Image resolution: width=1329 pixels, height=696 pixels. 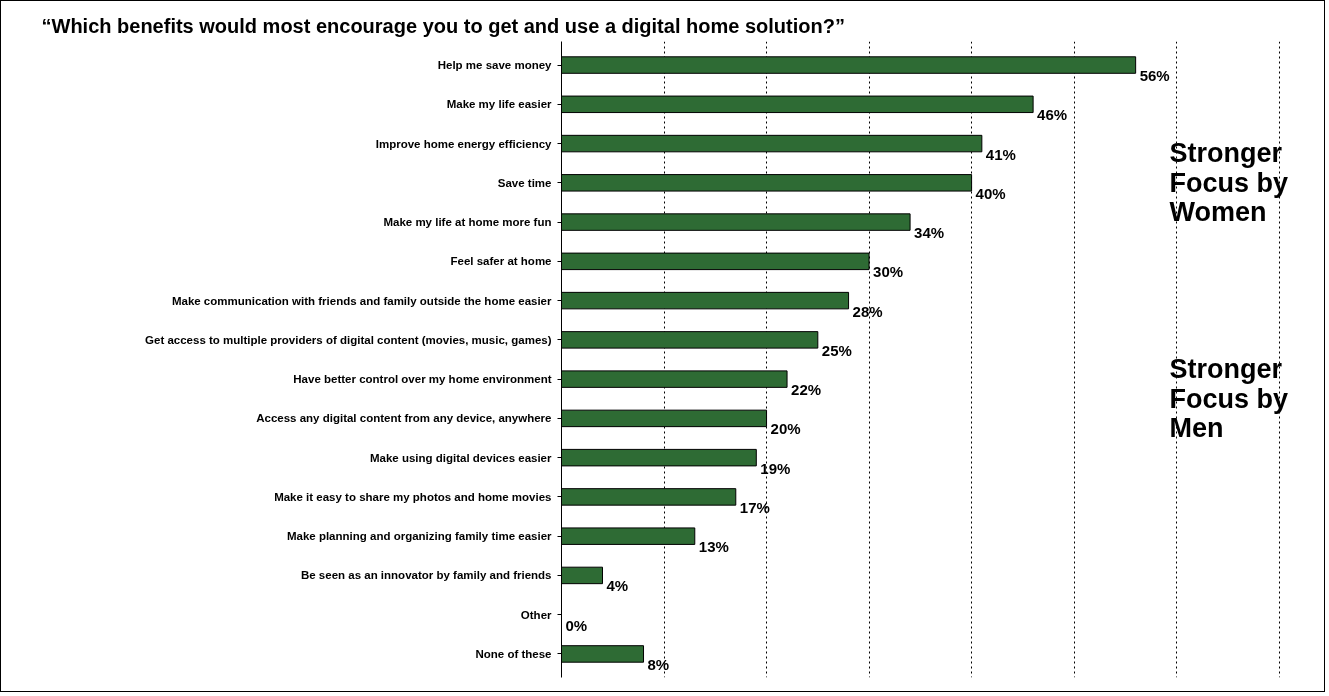 I want to click on data-label: 34%, so click(x=929, y=233).